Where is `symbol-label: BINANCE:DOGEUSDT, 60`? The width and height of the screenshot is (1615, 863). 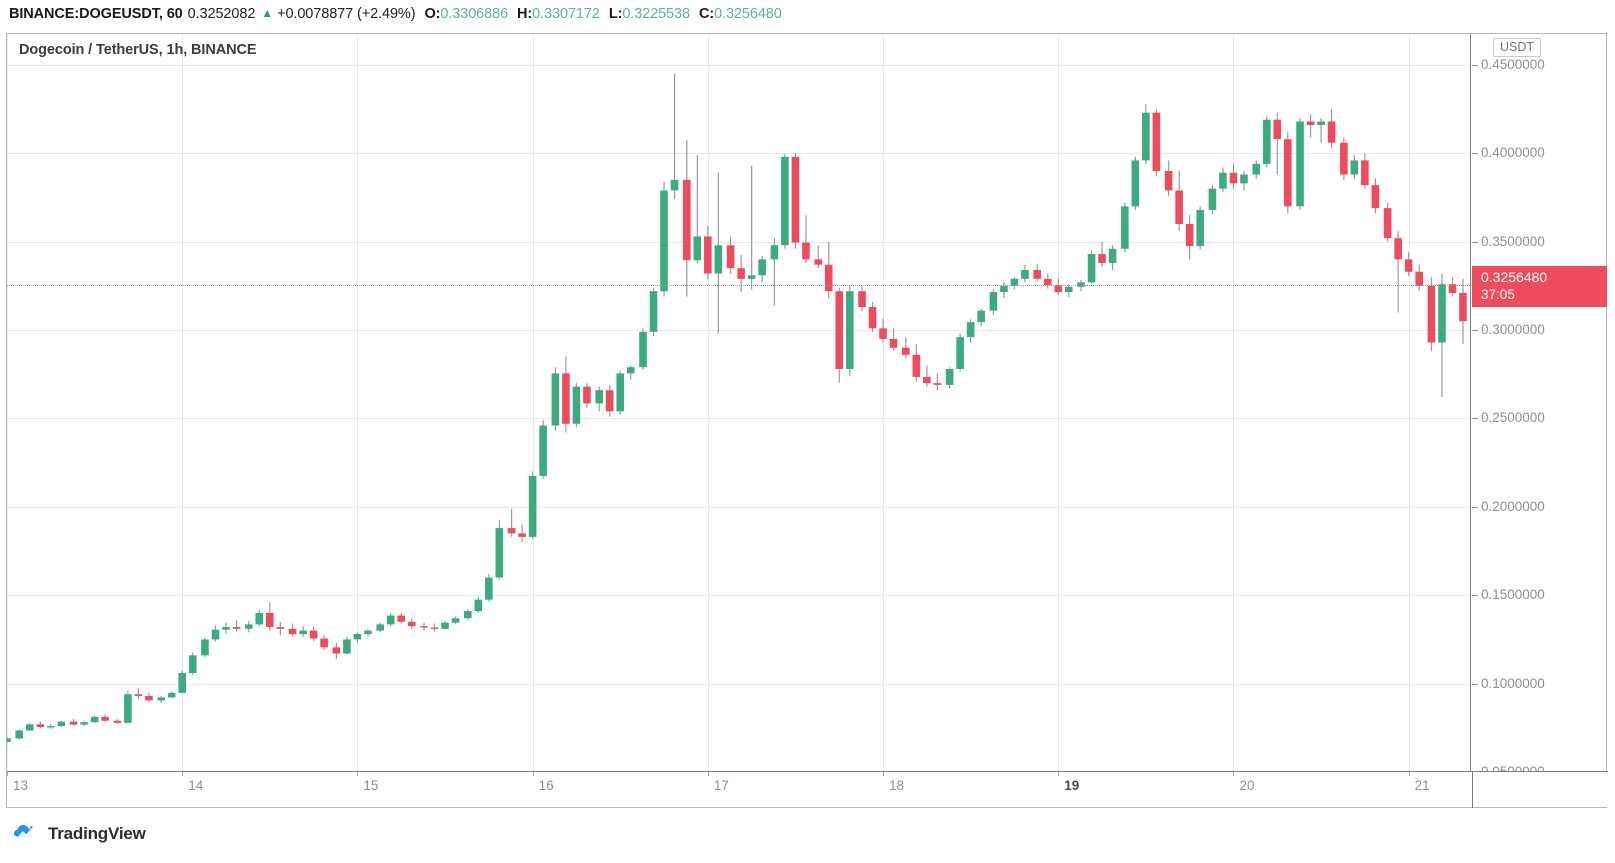 symbol-label: BINANCE:DOGEUSDT, 60 is located at coordinates (96, 14).